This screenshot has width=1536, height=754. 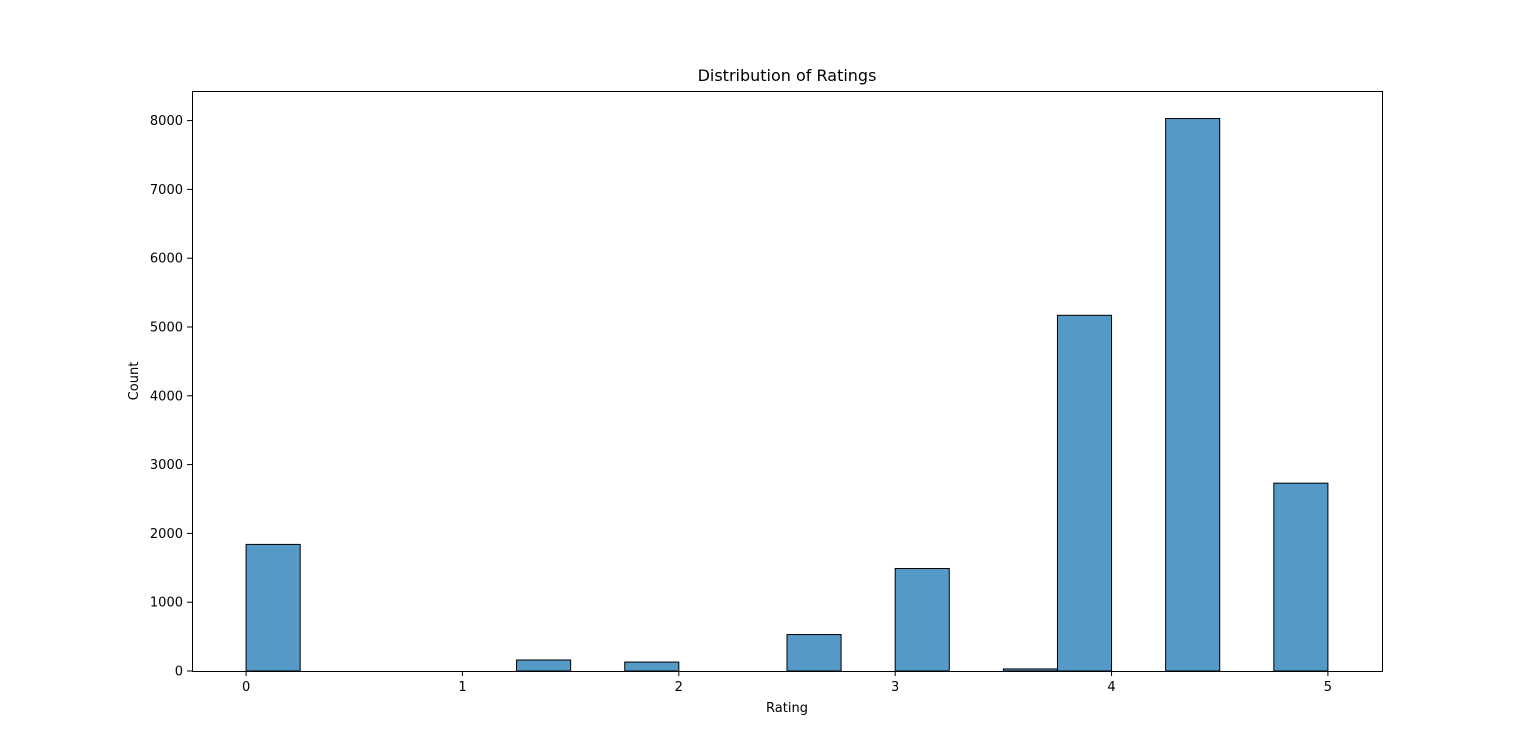 I want to click on y-tick-label: 3000, so click(x=166, y=465).